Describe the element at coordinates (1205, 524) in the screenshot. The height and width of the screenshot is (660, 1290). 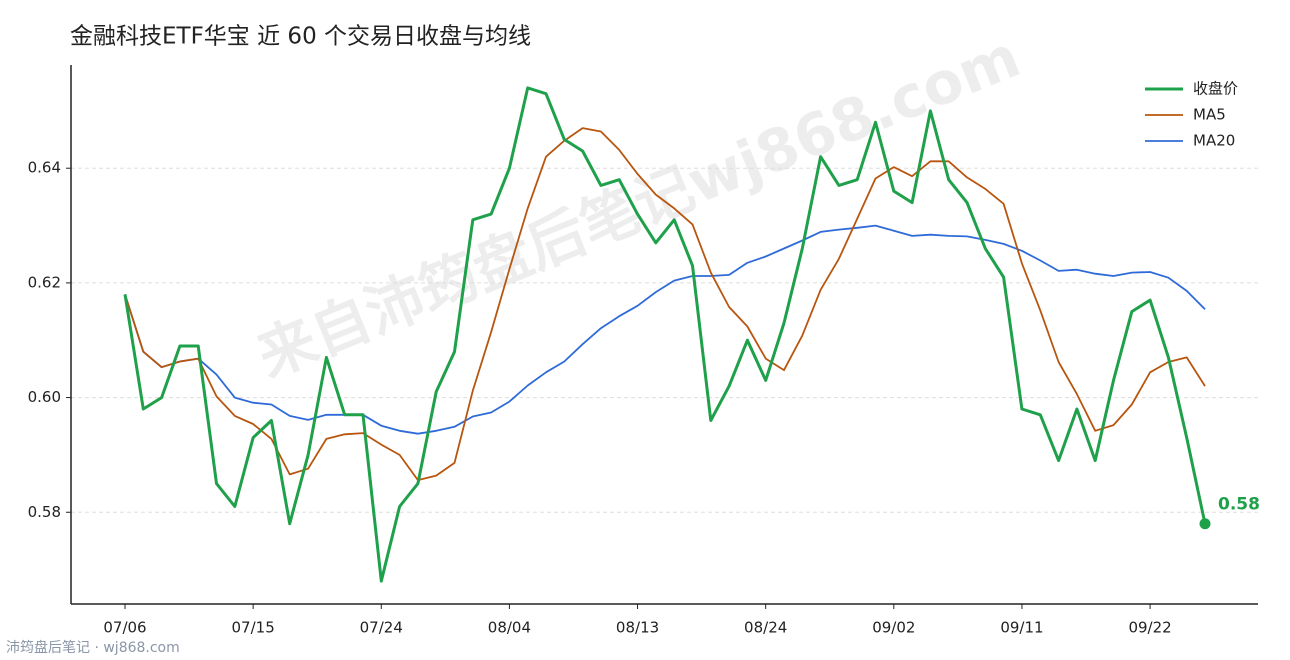
I see `last-point` at that location.